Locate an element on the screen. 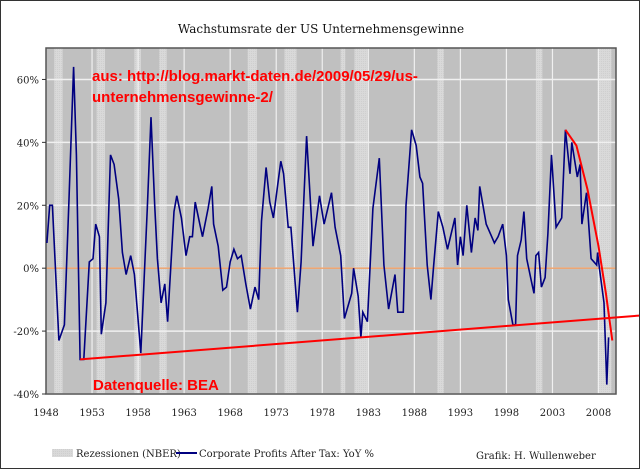 This screenshot has height=469, width=640. legend-recession-label: Rezessionen (NBER) is located at coordinates (128, 454).